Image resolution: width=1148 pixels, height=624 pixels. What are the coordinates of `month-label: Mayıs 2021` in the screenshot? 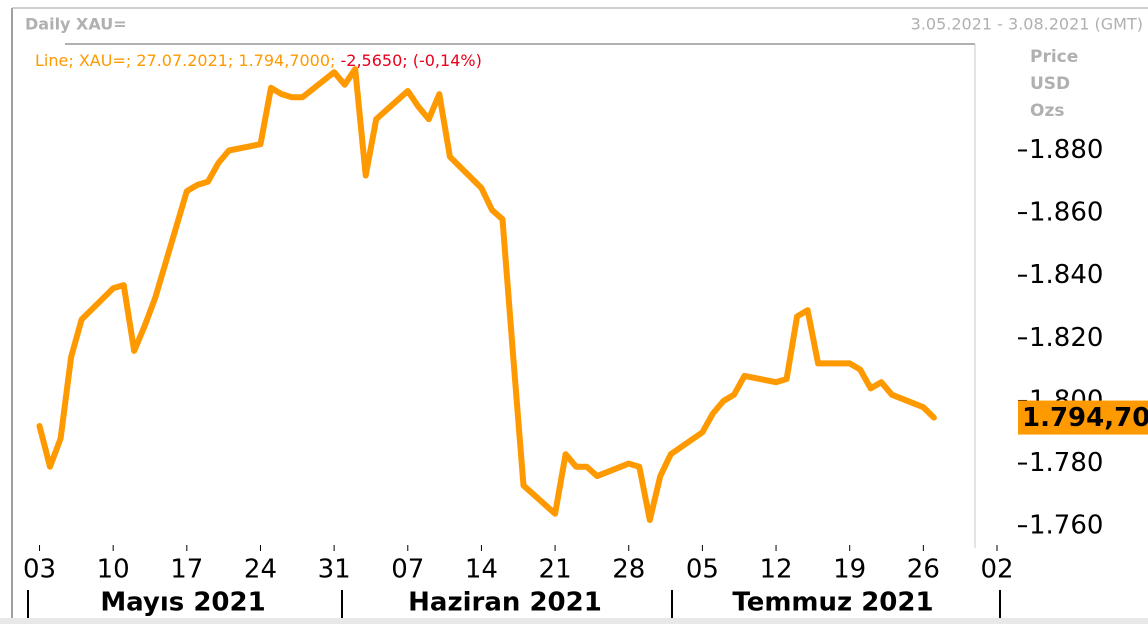 It's located at (182, 603).